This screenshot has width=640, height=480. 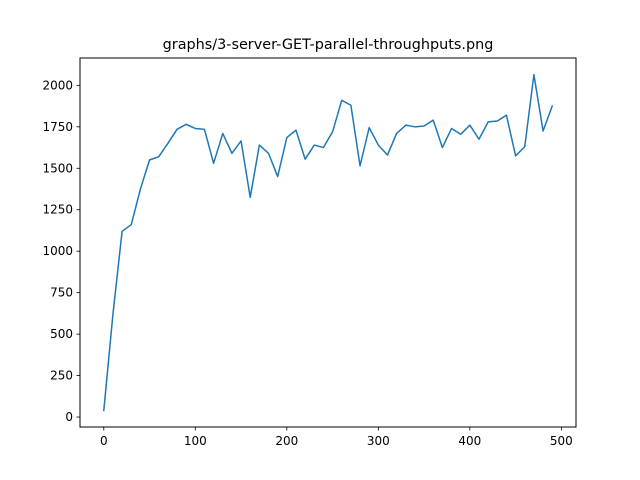 What do you see at coordinates (378, 441) in the screenshot?
I see `x-tick-label: 300` at bounding box center [378, 441].